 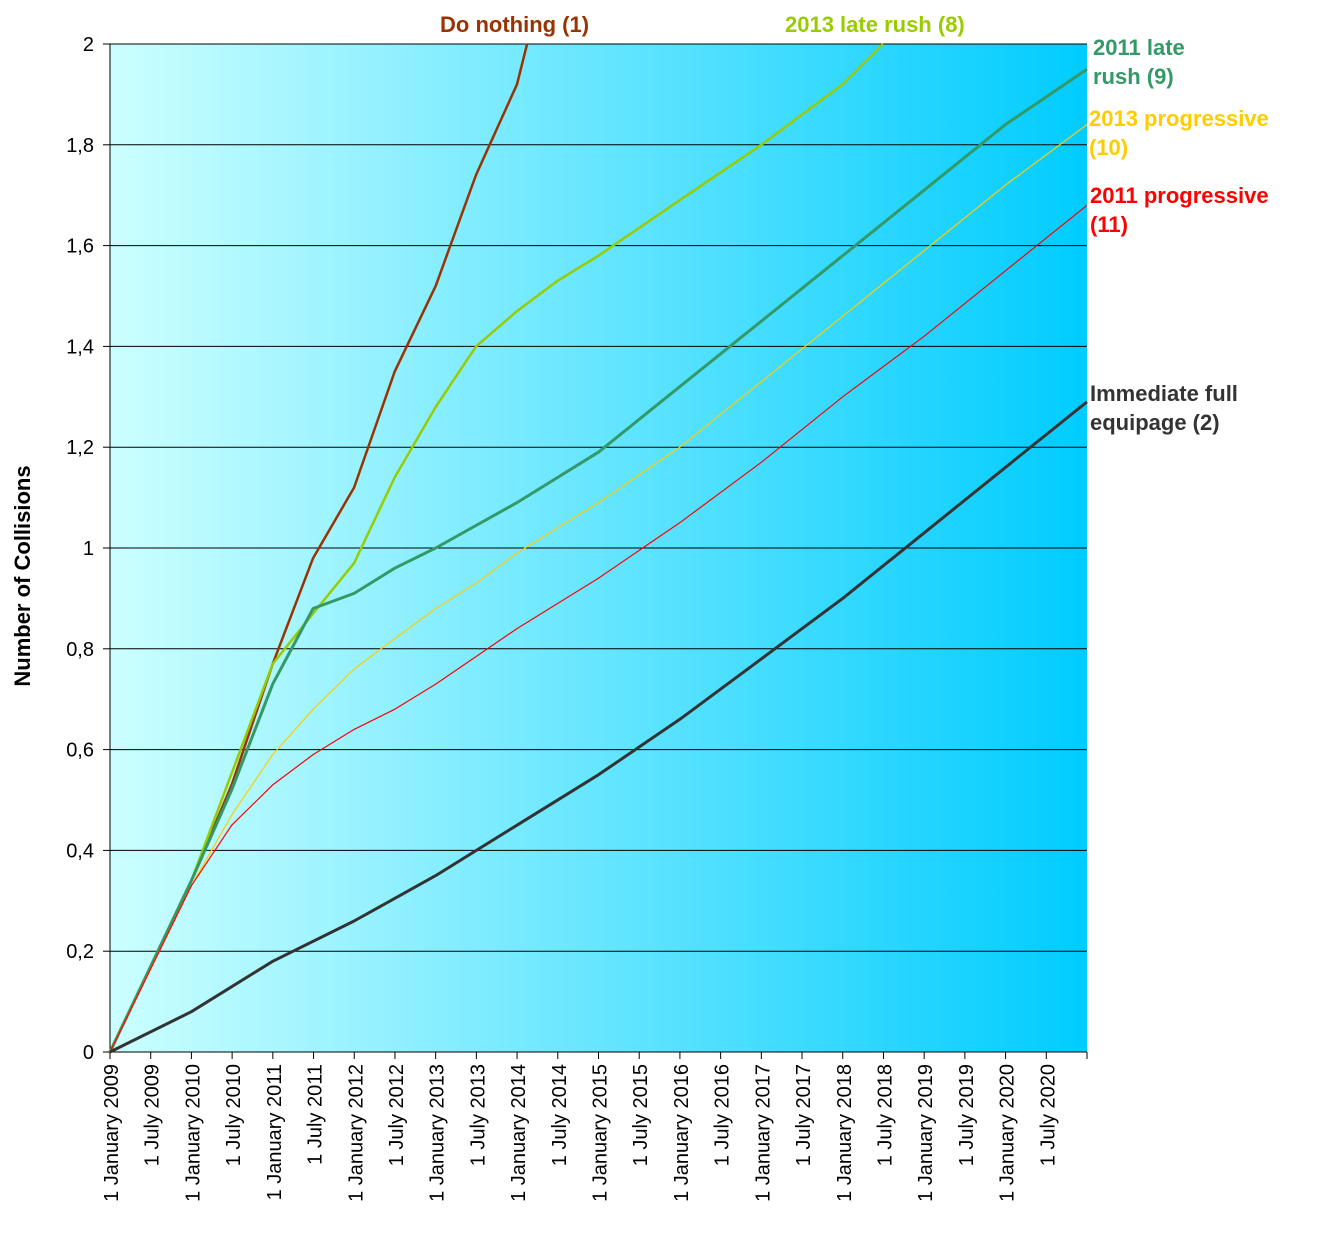 What do you see at coordinates (845, 1133) in the screenshot?
I see `x-tick-label: 1 January 2018` at bounding box center [845, 1133].